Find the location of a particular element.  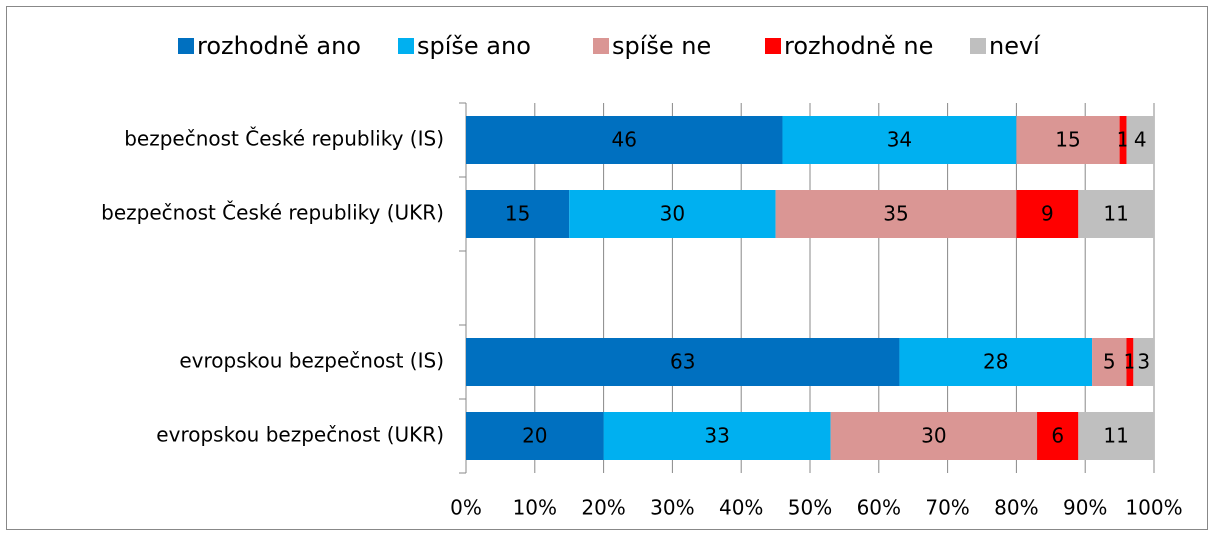

data-label: 20 is located at coordinates (534, 436).